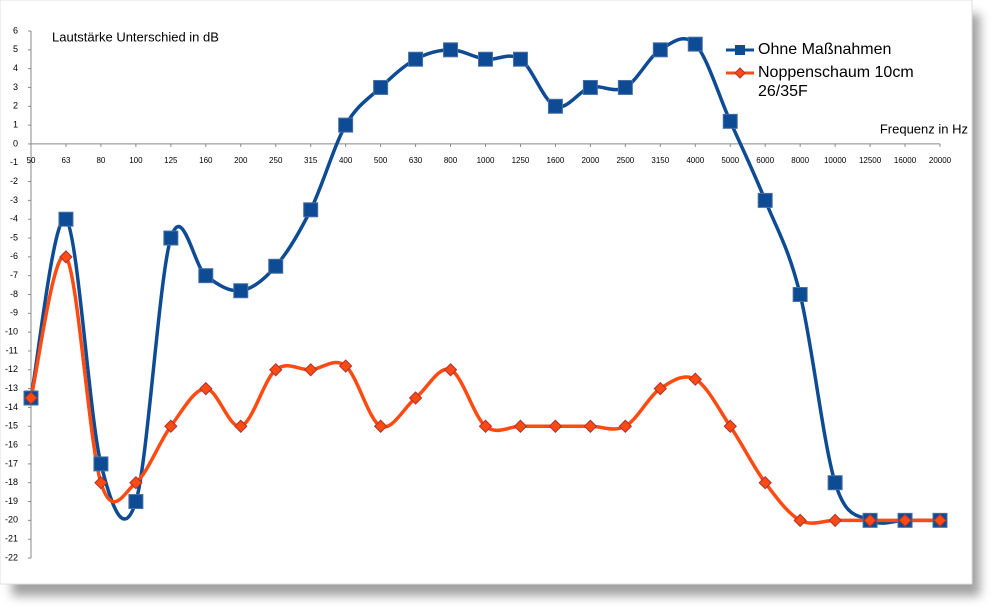  I want to click on x-tick-label: 2500, so click(625, 160).